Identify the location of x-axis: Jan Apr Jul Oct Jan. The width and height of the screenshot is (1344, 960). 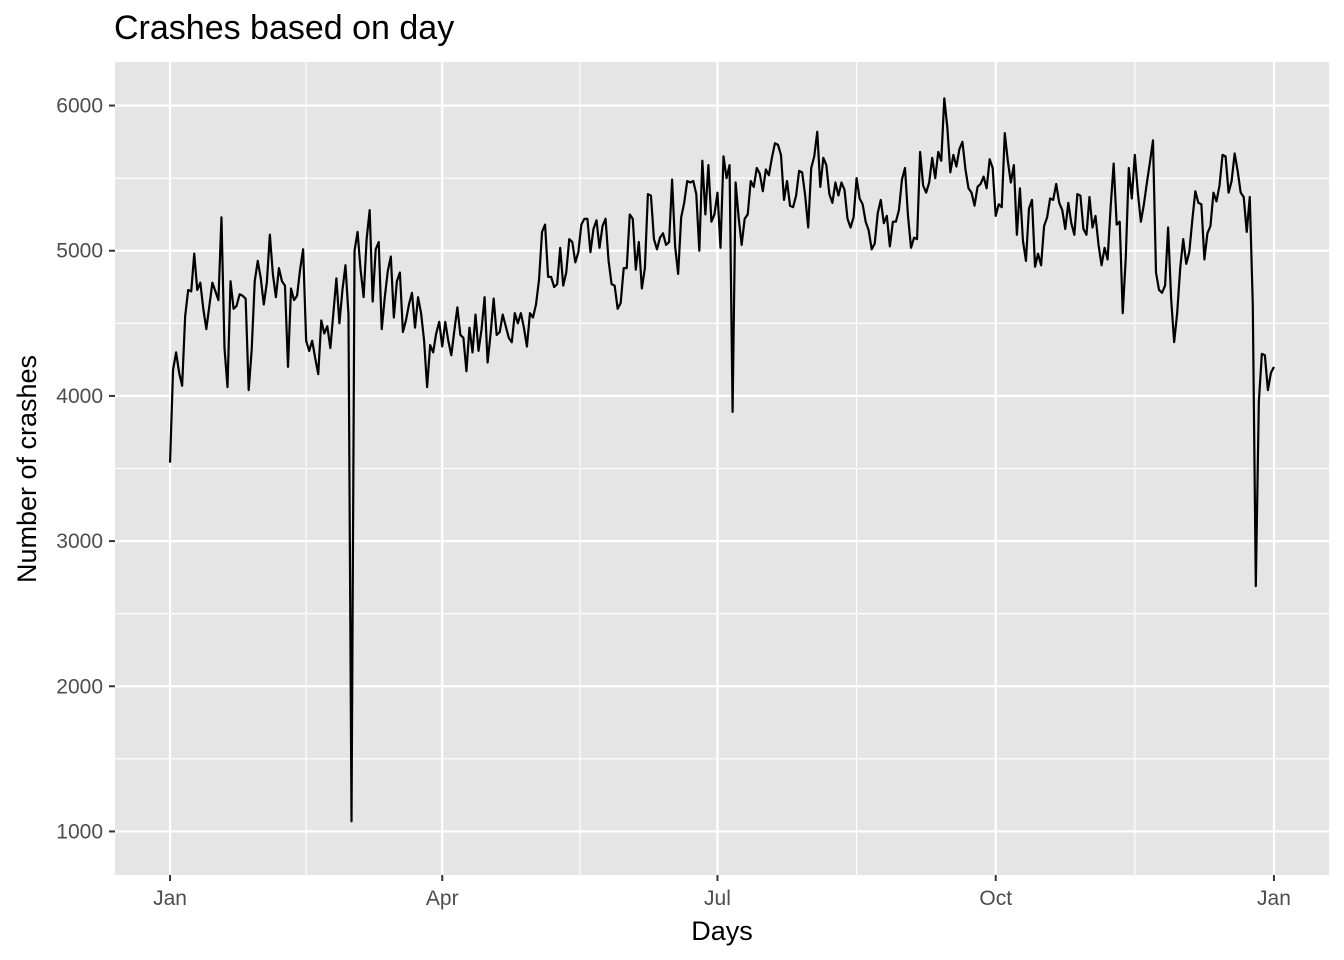
(722, 892).